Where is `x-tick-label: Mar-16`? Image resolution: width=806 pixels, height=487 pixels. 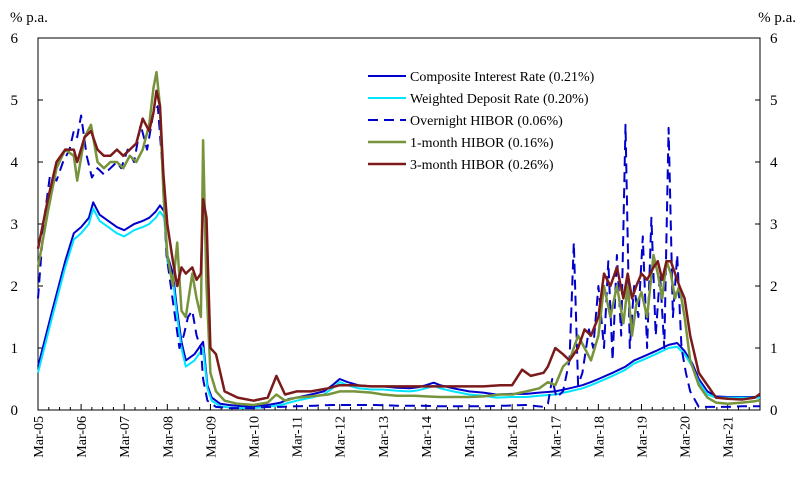
x-tick-label: Mar-16 is located at coordinates (513, 437).